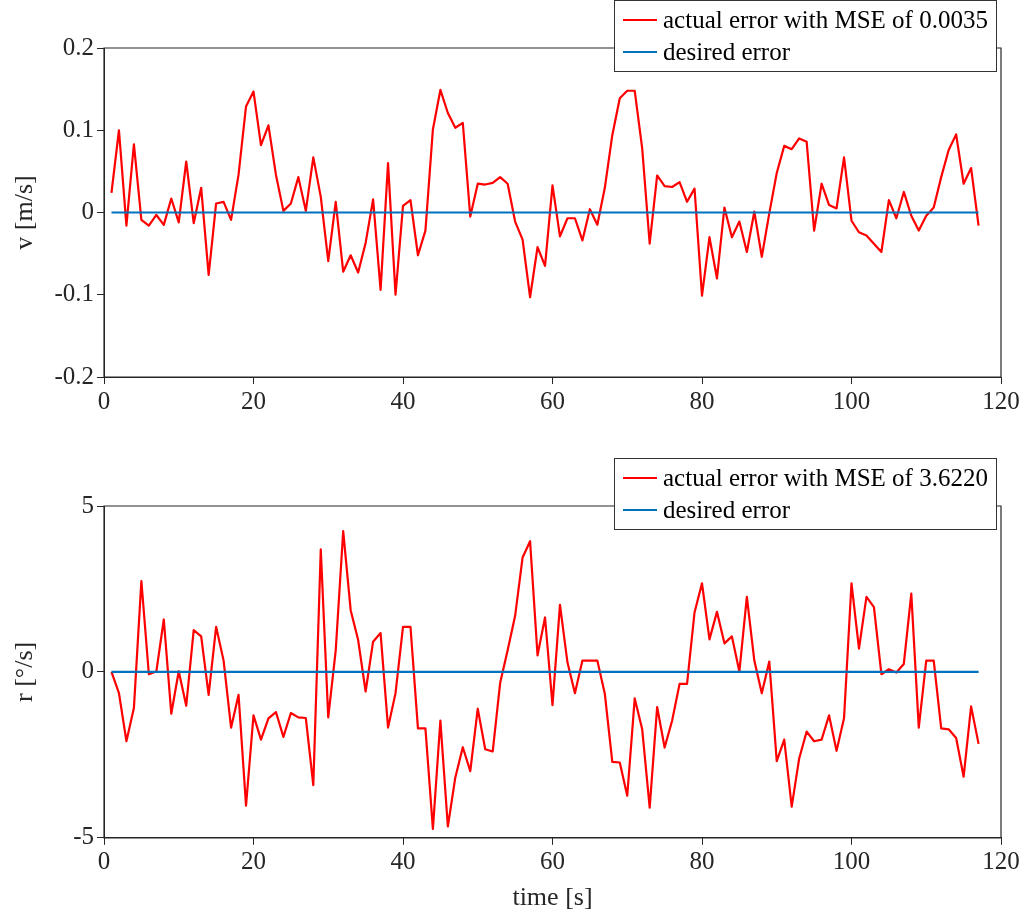 The height and width of the screenshot is (917, 1027). Describe the element at coordinates (825, 478) in the screenshot. I see `legend-label: actual error with MSE of 3.6220` at that location.